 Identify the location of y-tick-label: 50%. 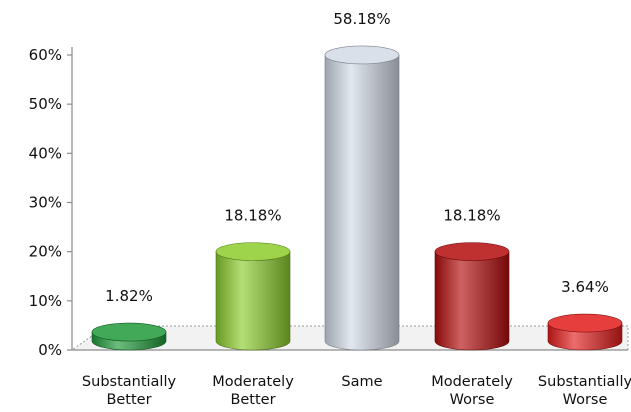
(45, 104).